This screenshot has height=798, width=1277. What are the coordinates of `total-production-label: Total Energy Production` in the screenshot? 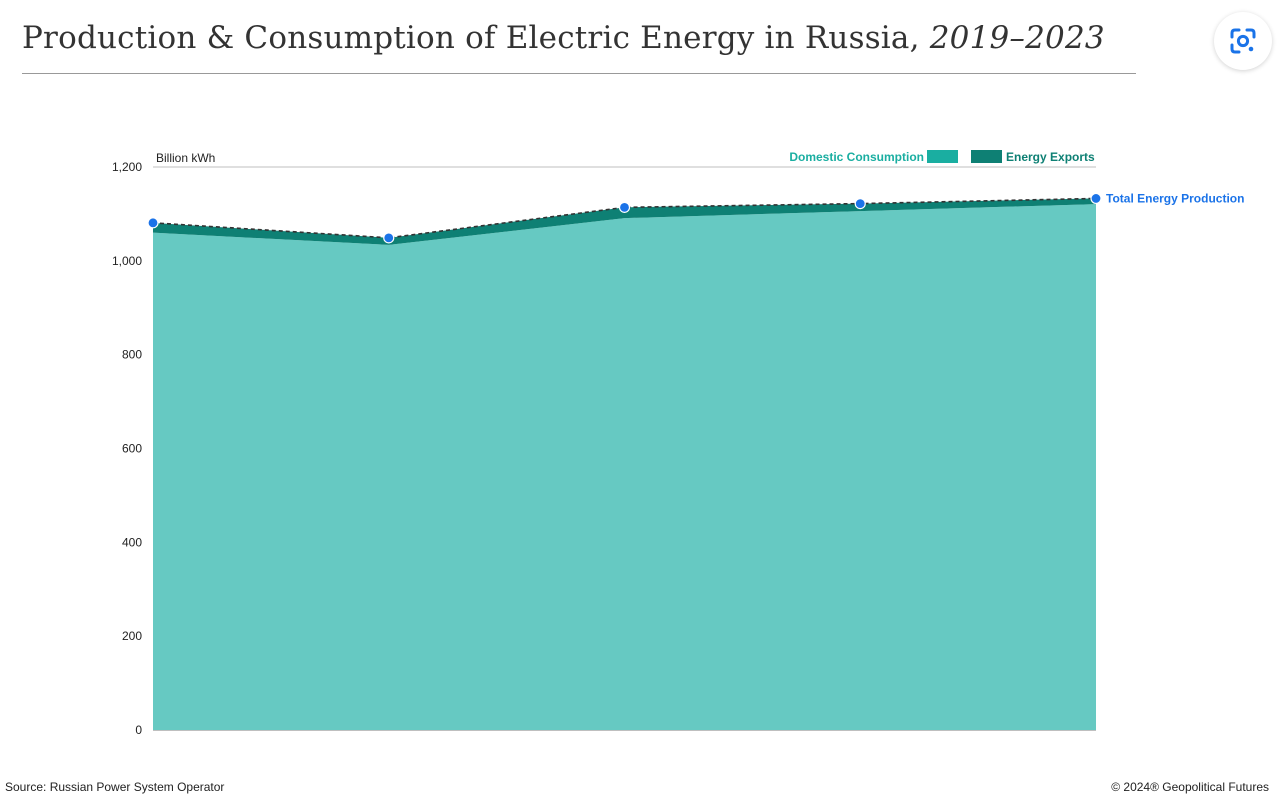 It's located at (1175, 198).